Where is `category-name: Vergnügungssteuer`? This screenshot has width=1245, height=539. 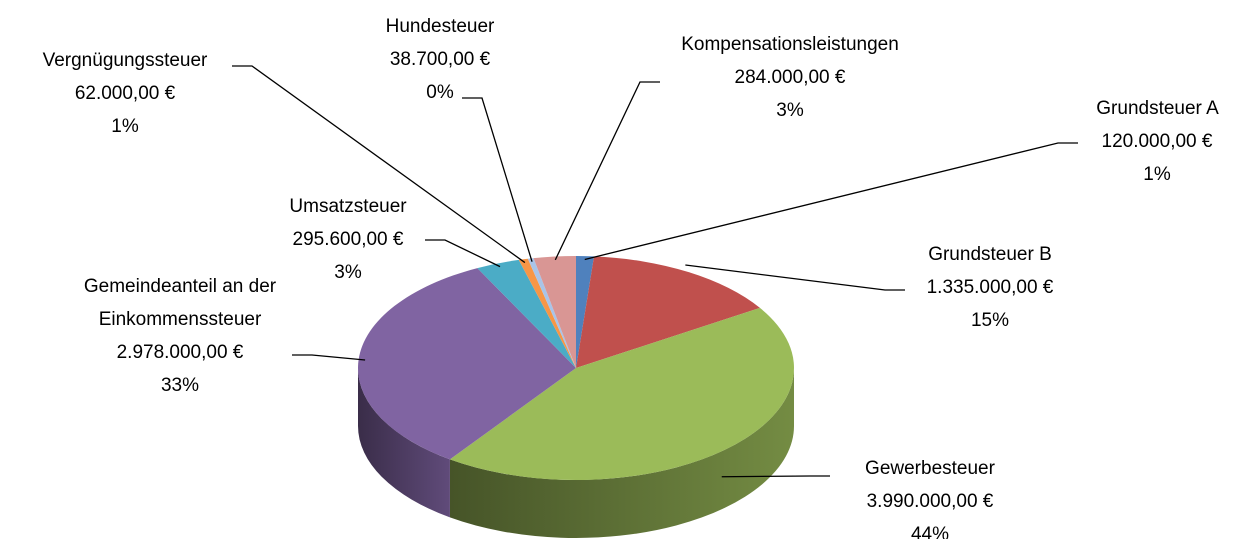
category-name: Vergnügungssteuer is located at coordinates (125, 60).